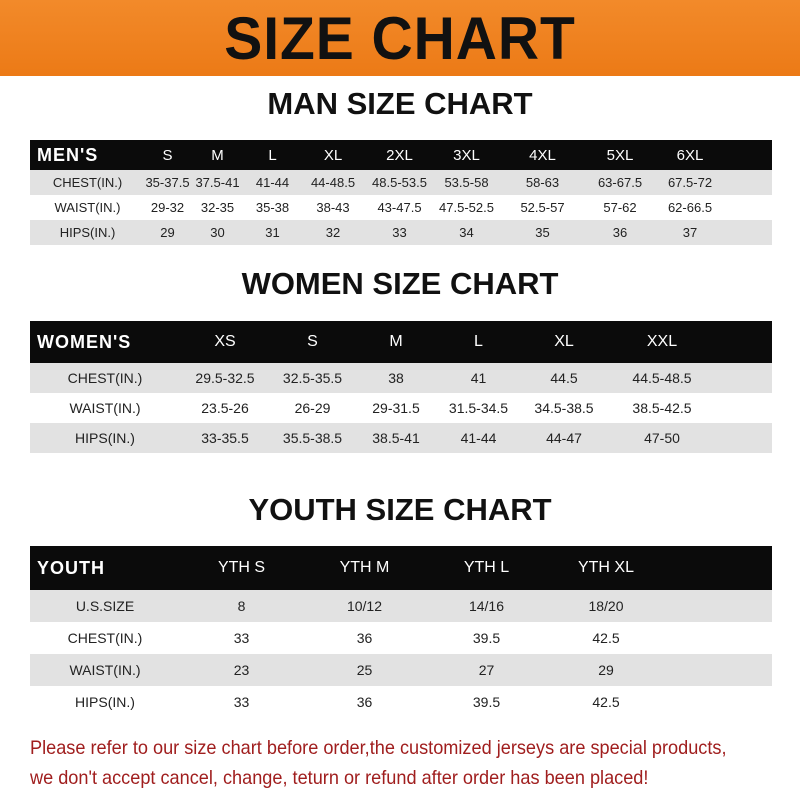 The height and width of the screenshot is (800, 800). I want to click on table-cell: 30, so click(217, 232).